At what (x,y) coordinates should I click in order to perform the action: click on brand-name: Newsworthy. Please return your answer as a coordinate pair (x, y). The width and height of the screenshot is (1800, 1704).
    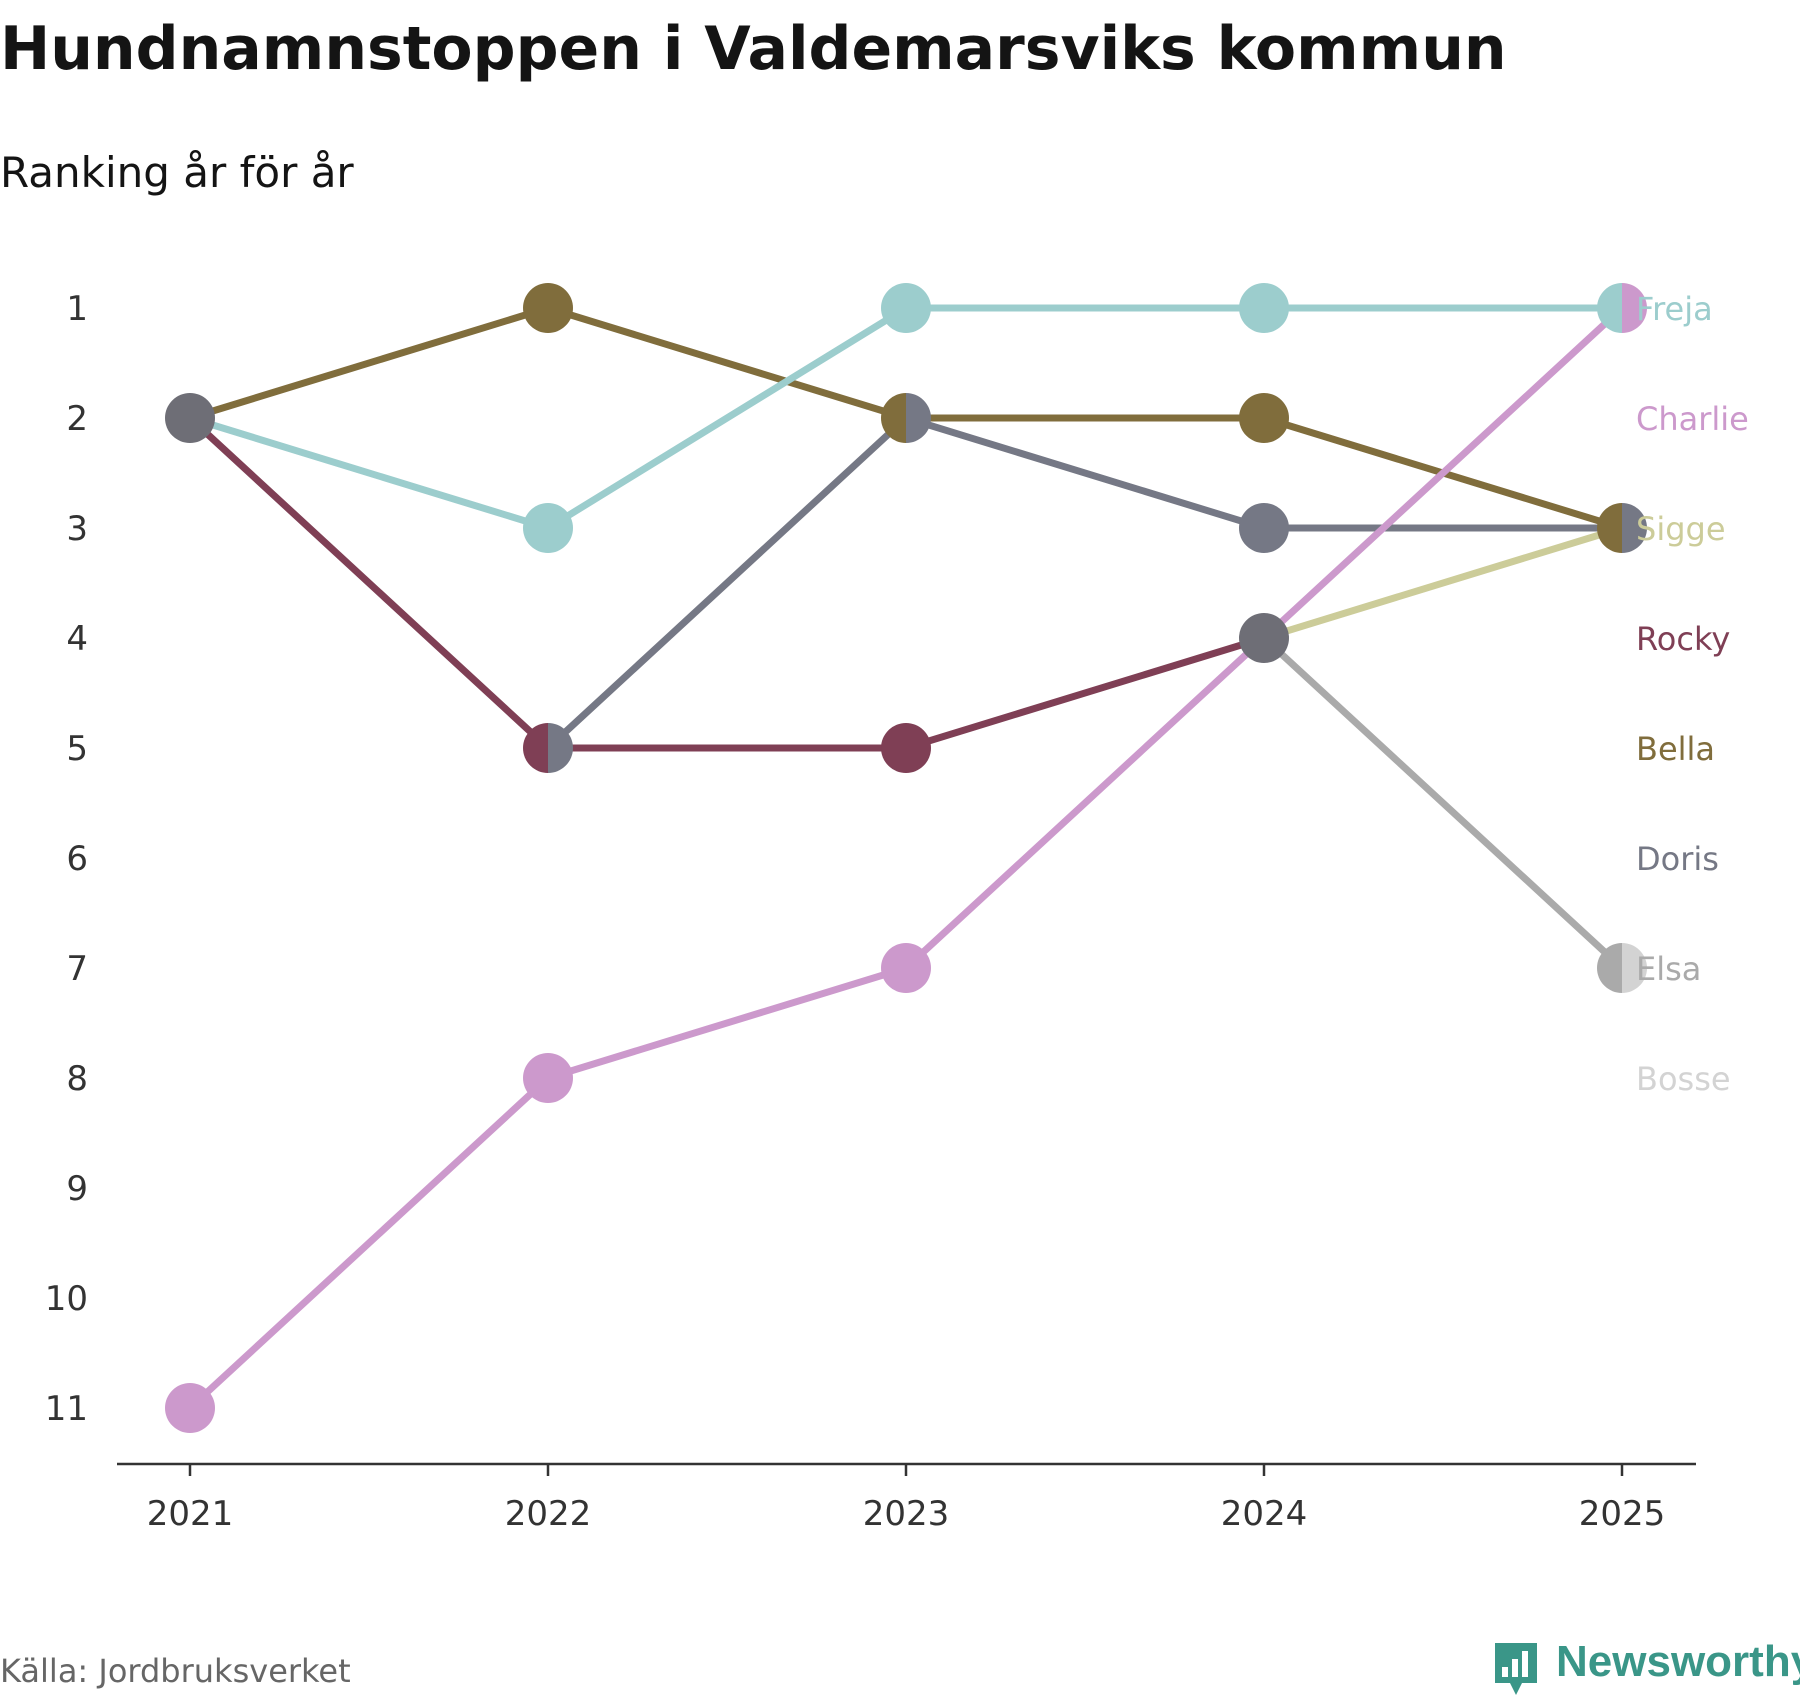
    Looking at the image, I should click on (1678, 1661).